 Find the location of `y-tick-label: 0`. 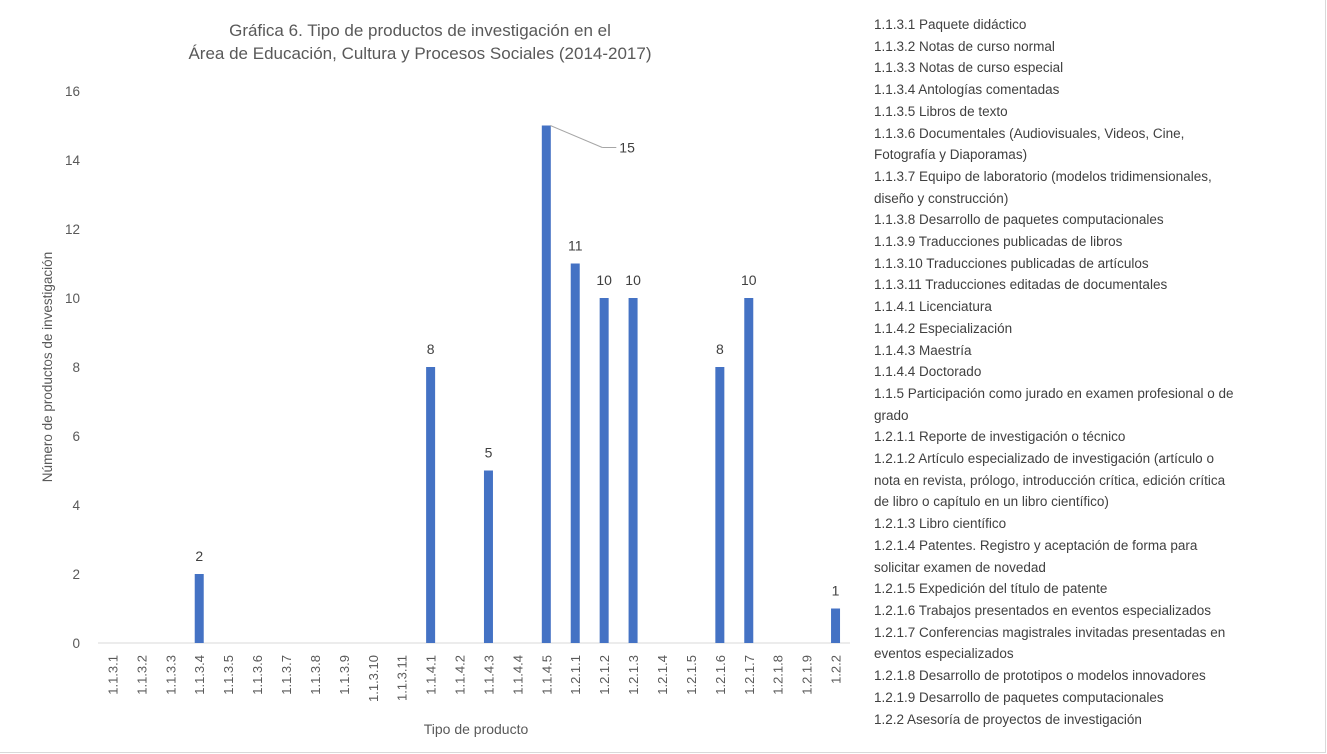

y-tick-label: 0 is located at coordinates (76, 643).